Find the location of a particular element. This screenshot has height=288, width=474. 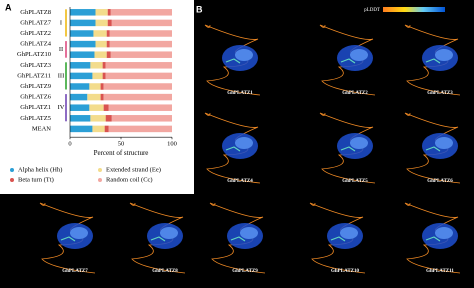

x-tick-label: 100 is located at coordinates (172, 144).